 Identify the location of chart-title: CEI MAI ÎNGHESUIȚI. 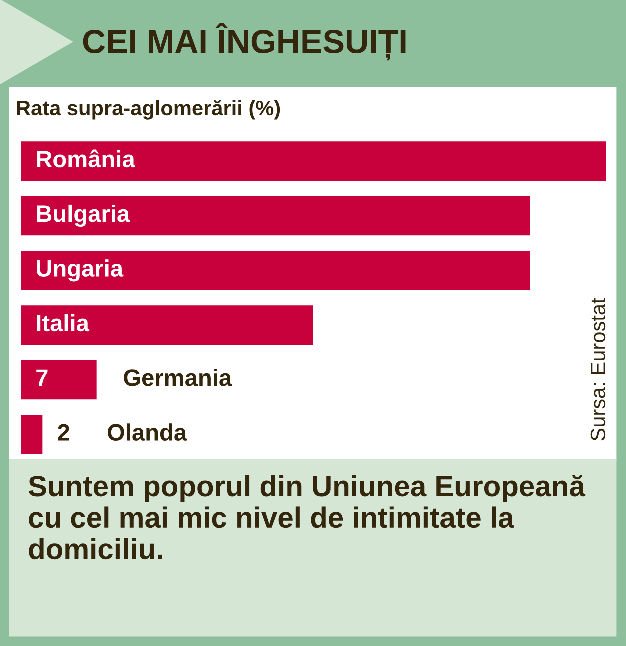
(244, 42).